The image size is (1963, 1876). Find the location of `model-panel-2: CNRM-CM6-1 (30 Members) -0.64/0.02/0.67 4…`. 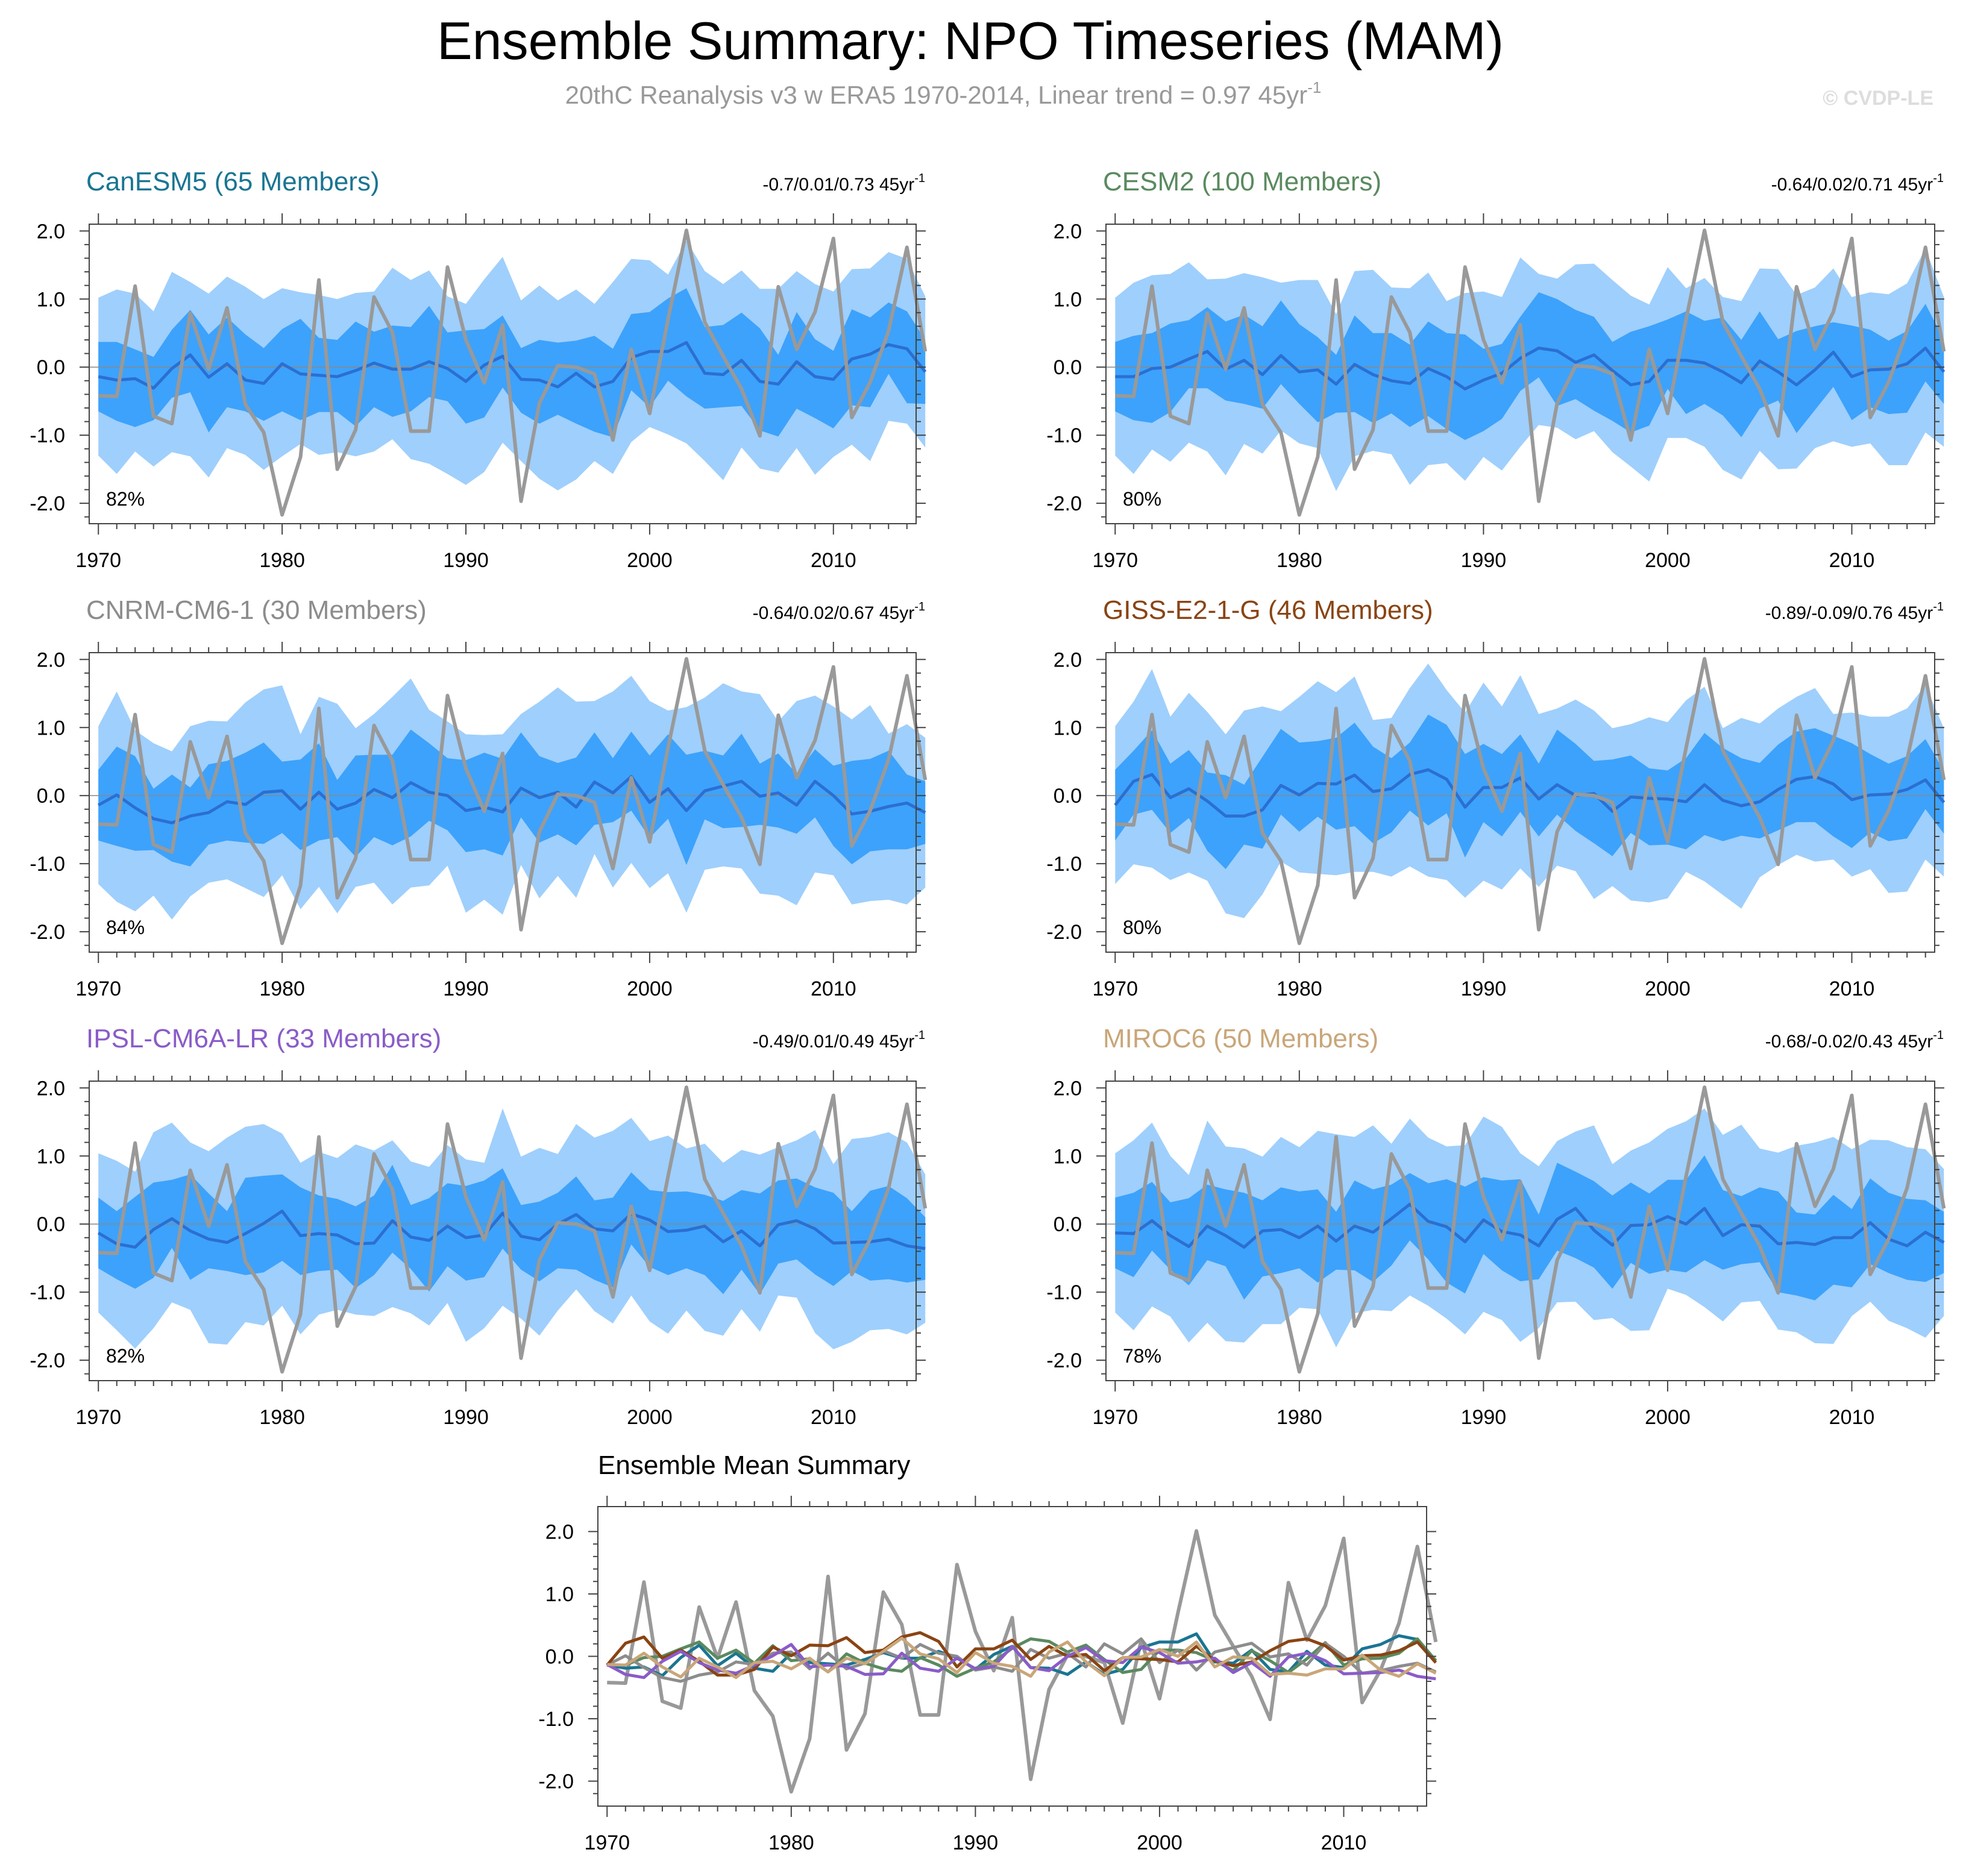

model-panel-2: CNRM-CM6-1 (30 Members) -0.64/0.02/0.67 4… is located at coordinates (479, 797).